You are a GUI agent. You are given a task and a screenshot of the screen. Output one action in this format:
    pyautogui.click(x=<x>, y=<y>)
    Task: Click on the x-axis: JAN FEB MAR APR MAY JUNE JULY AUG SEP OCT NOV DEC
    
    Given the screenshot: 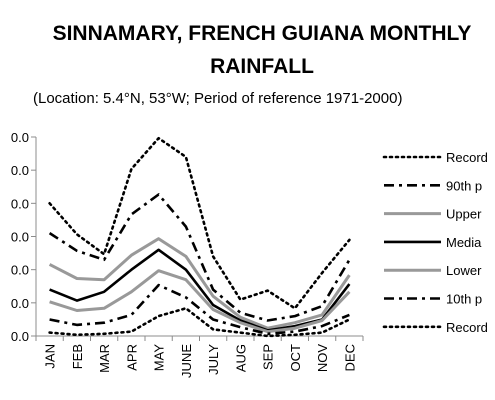 What is the action you would take?
    pyautogui.click(x=199, y=356)
    